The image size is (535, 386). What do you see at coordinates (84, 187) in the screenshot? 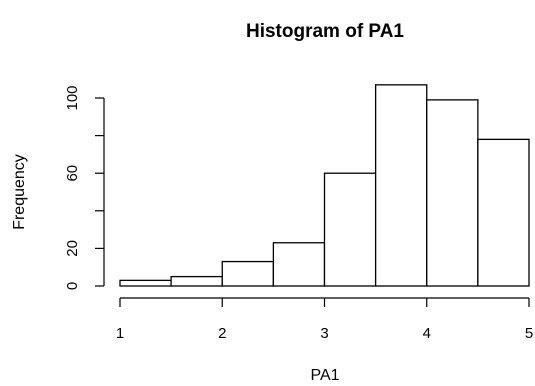
I see `y-axis: 0 20 60 100` at bounding box center [84, 187].